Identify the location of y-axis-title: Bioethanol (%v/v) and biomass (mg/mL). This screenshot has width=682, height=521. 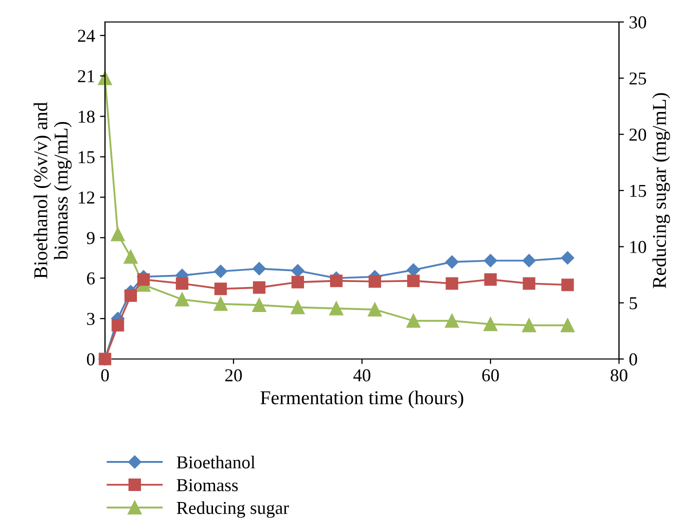
(53, 190).